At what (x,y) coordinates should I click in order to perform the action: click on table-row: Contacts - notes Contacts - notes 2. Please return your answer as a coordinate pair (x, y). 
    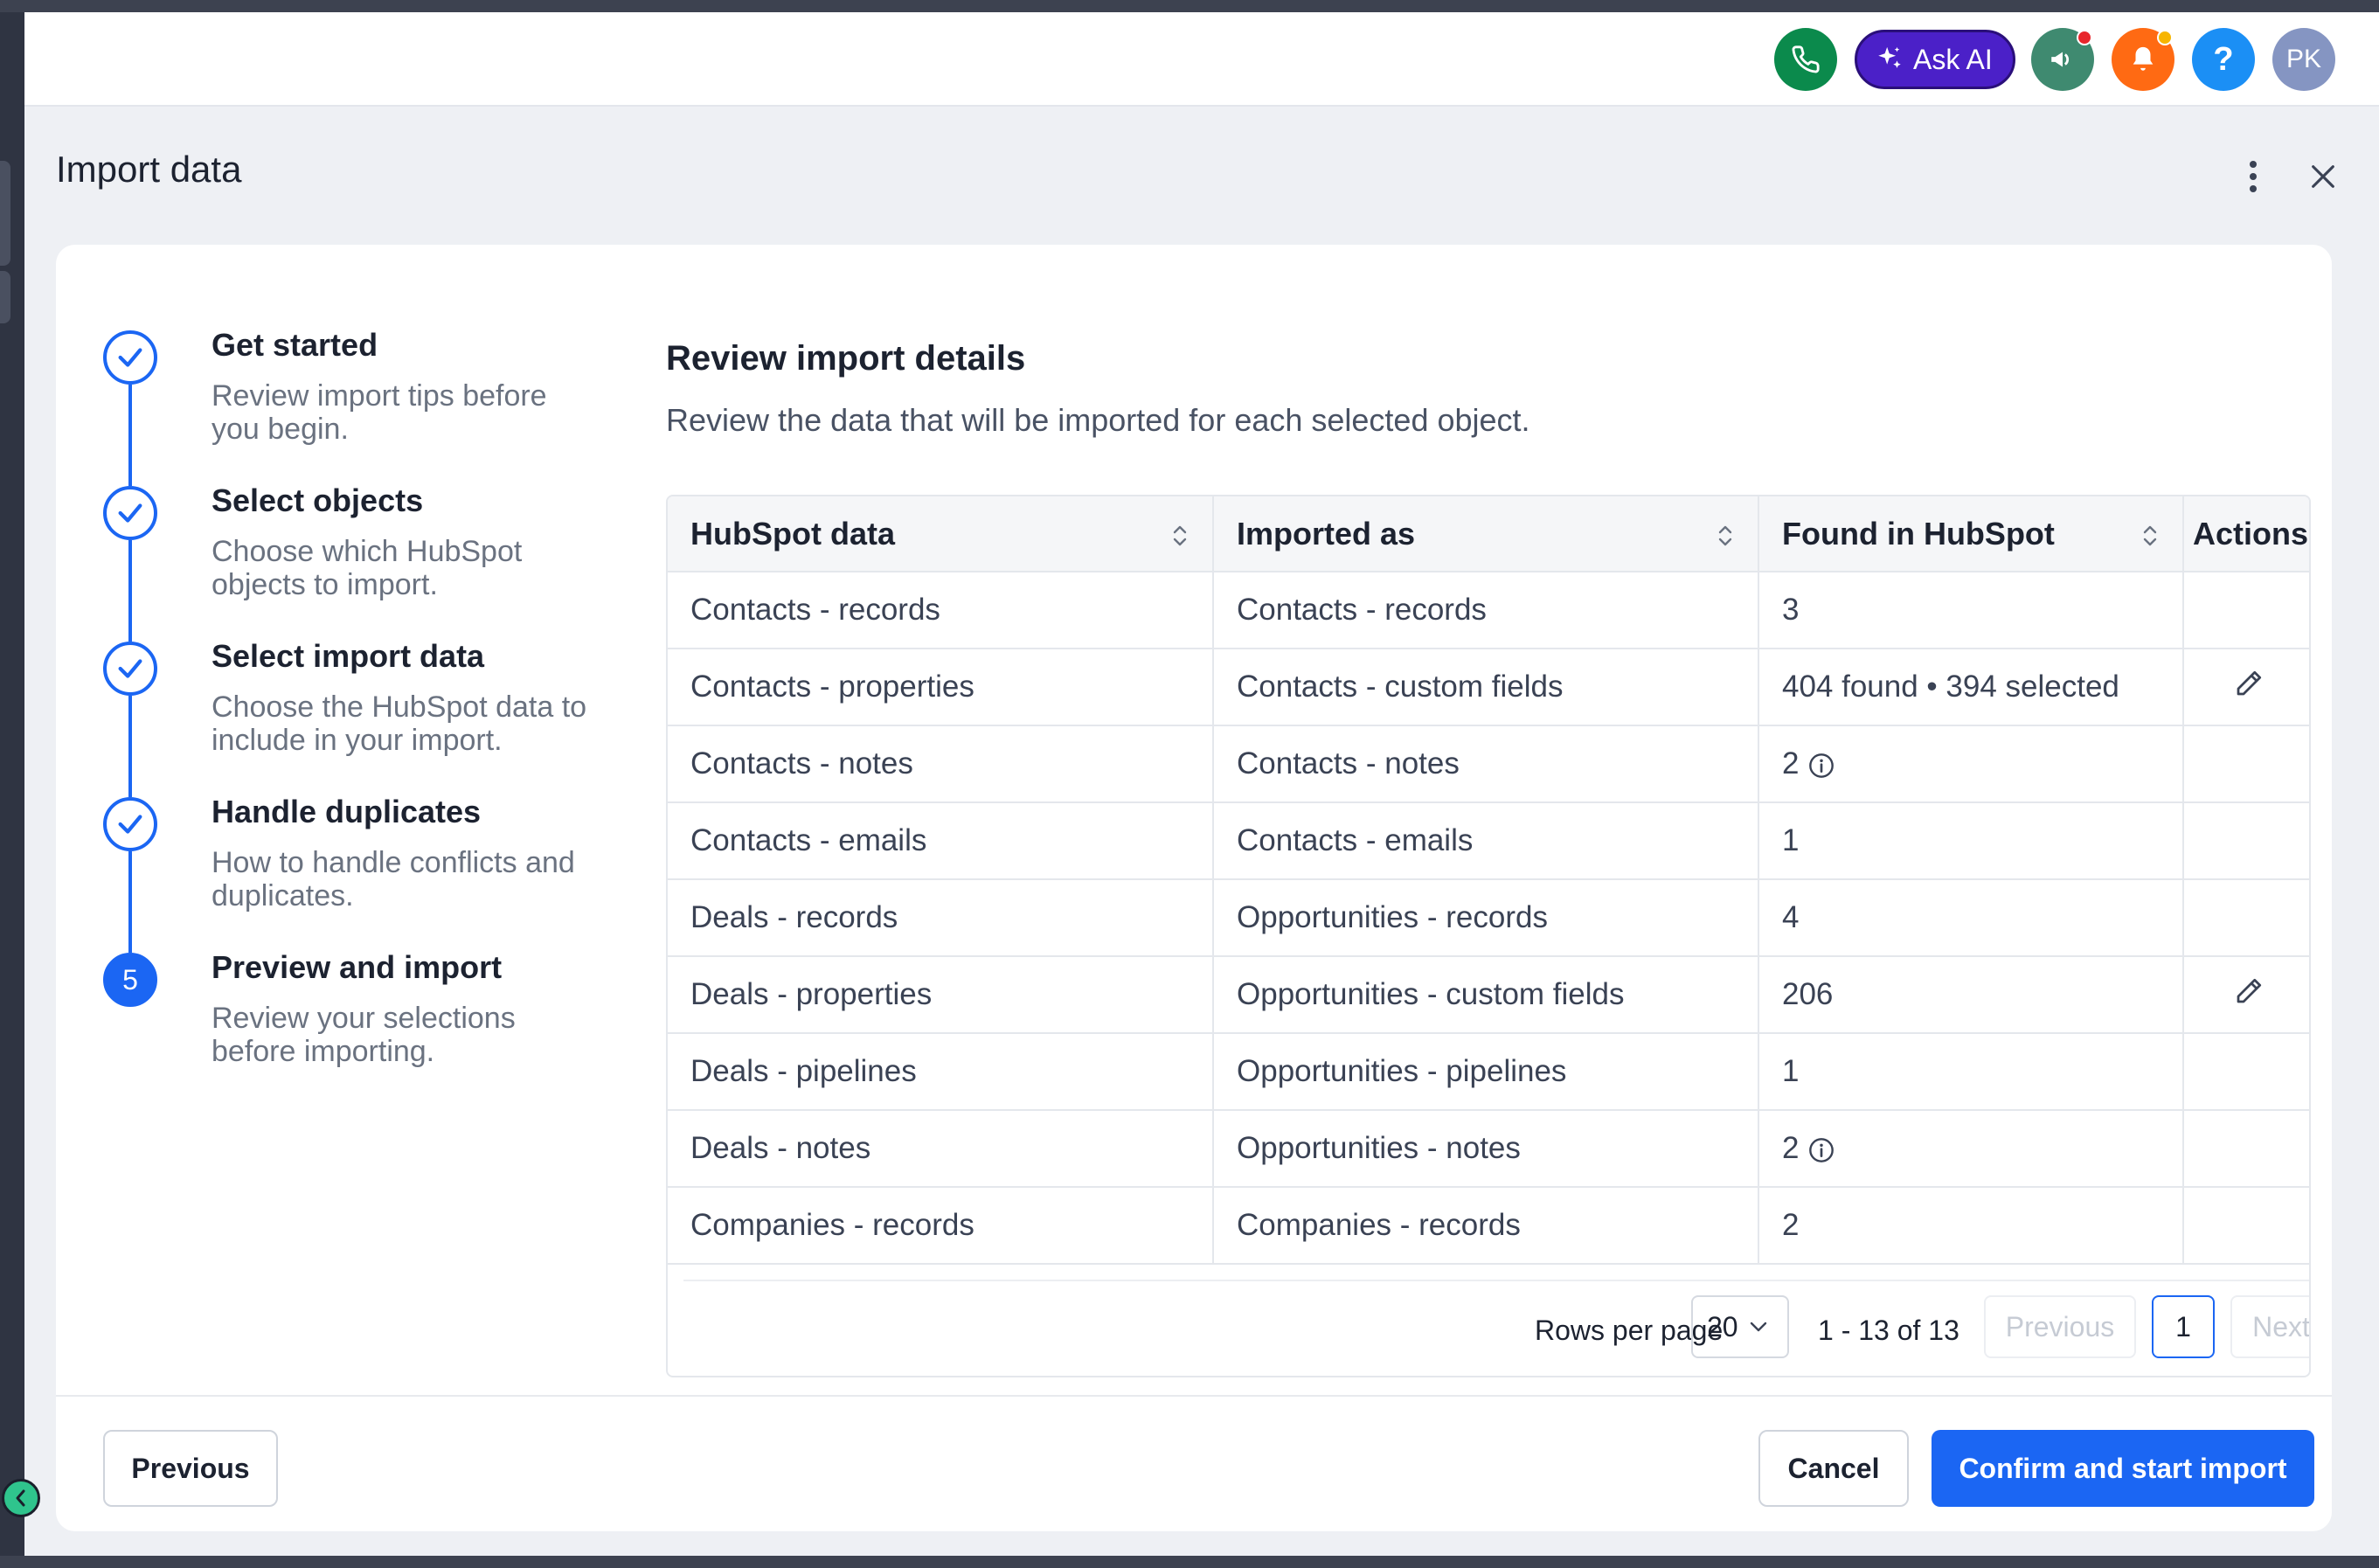
    Looking at the image, I should click on (1488, 764).